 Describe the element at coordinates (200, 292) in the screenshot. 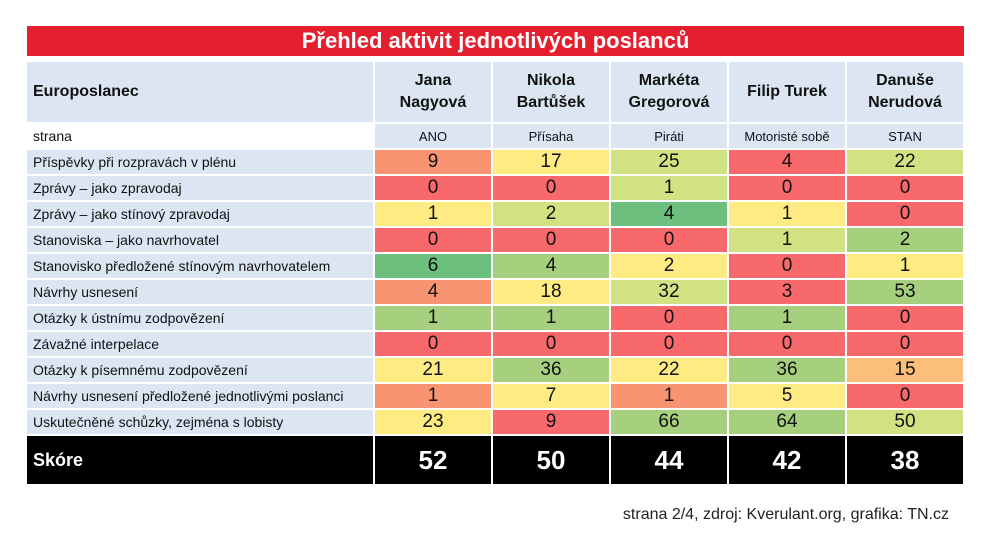

I see `row-label: Návrhy usnesení` at that location.